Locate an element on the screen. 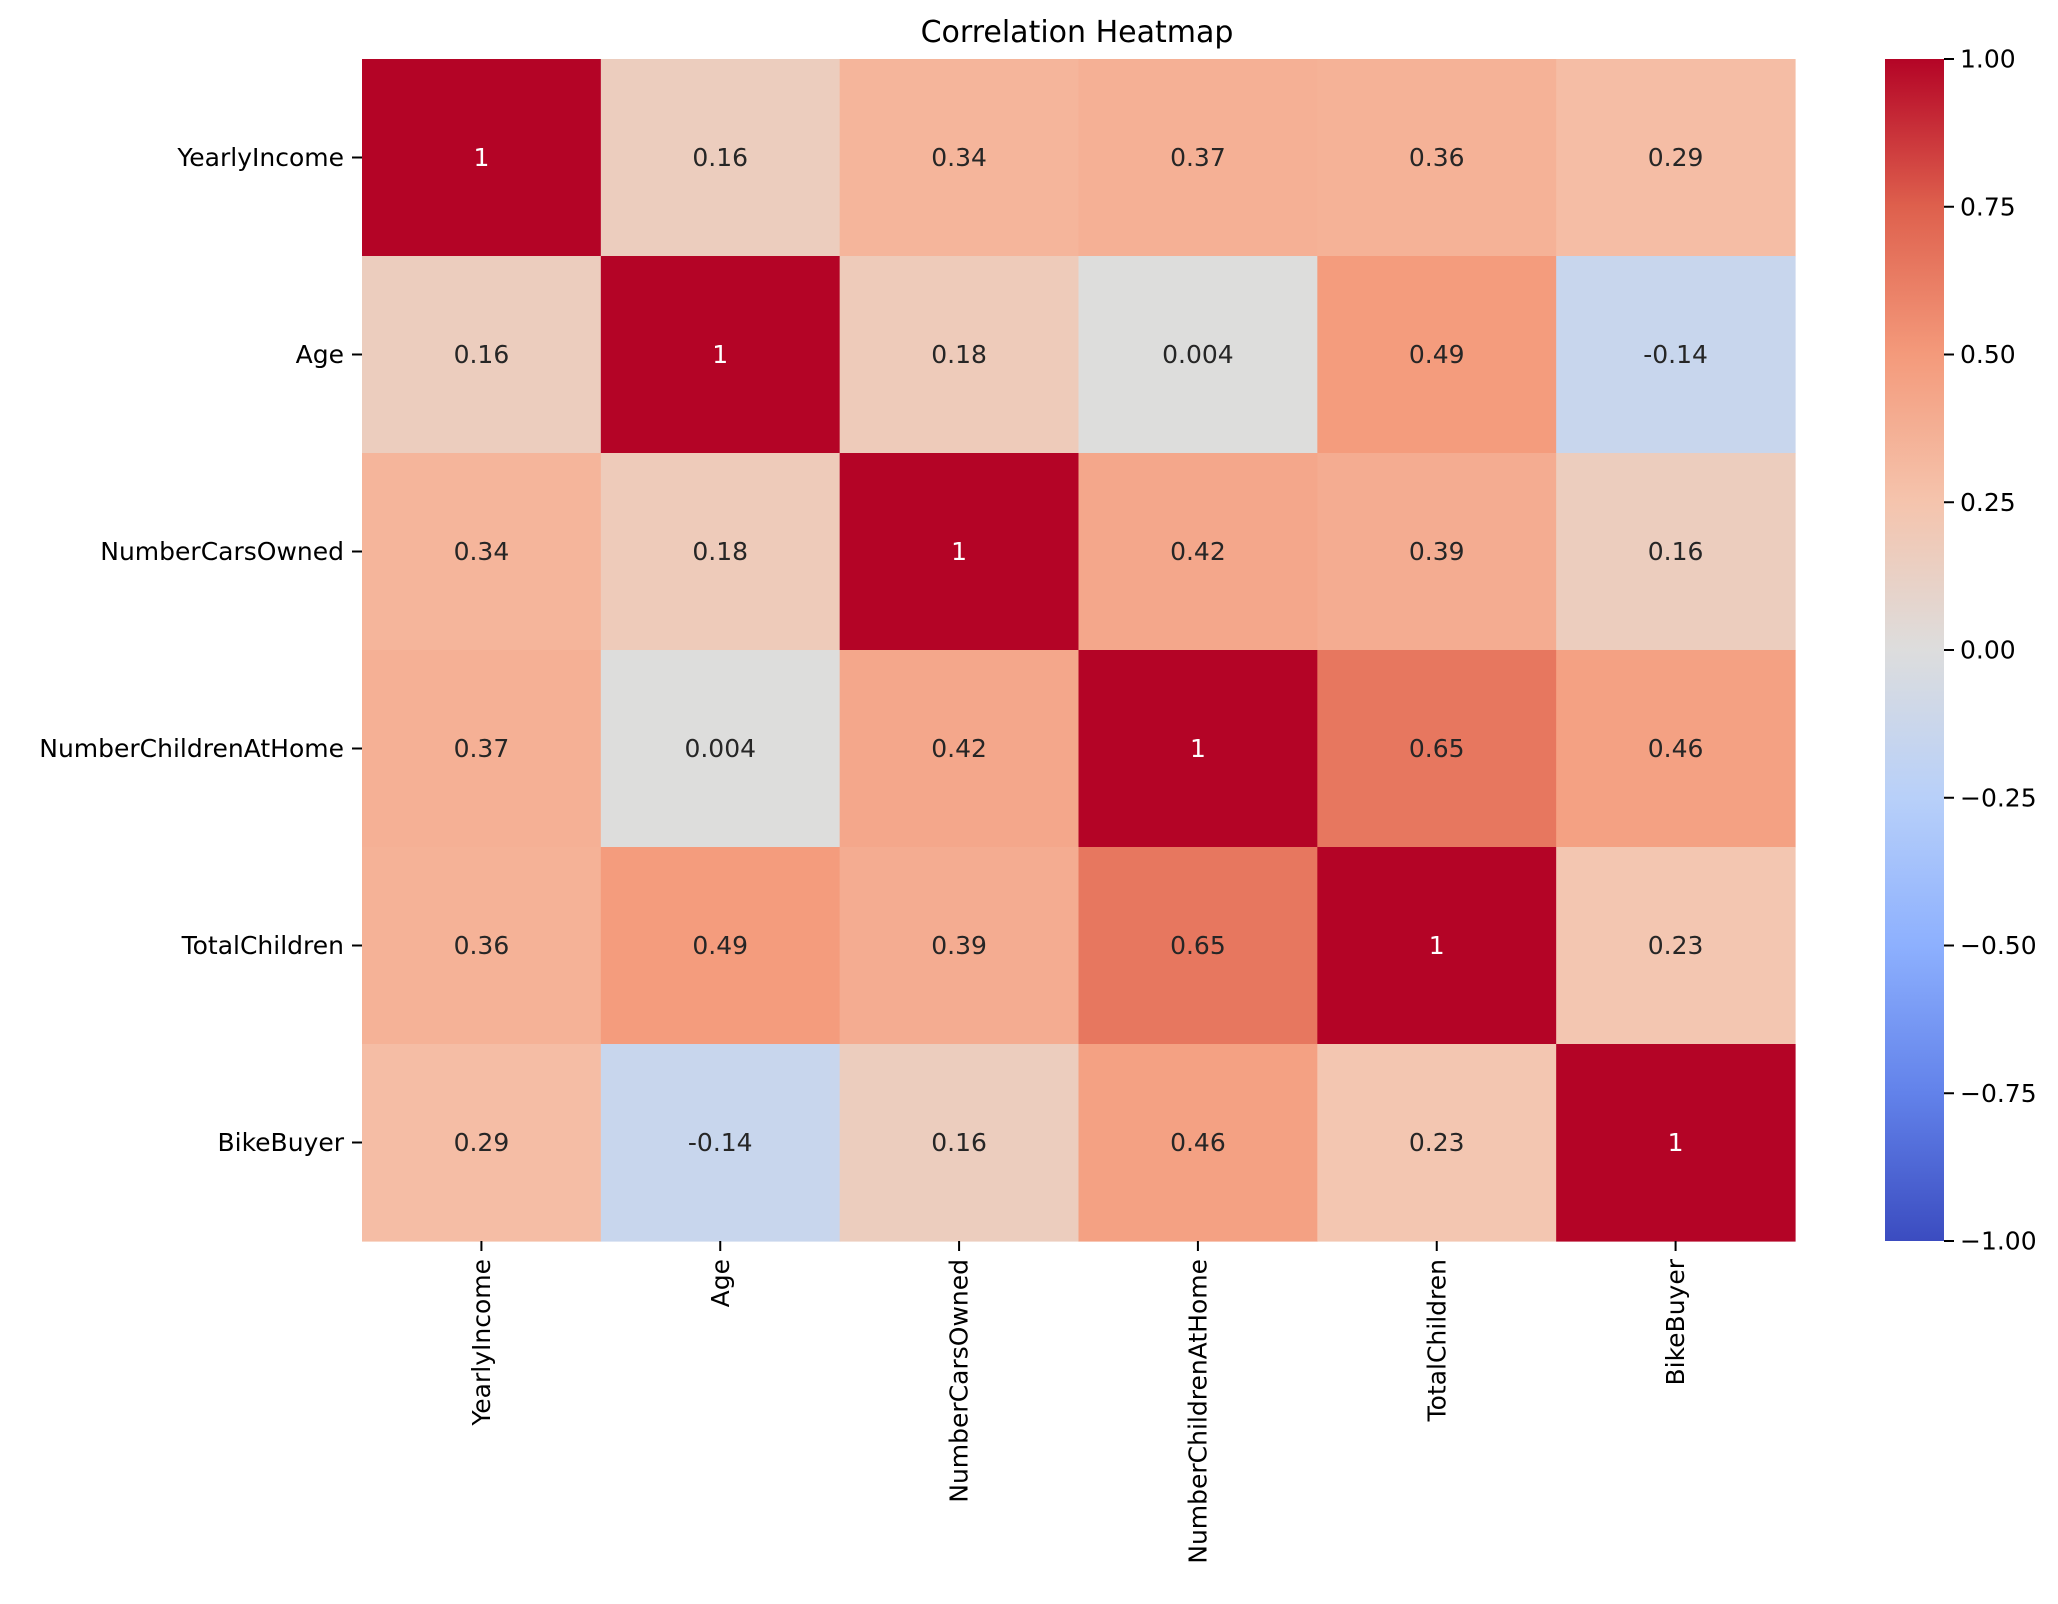 This screenshot has width=2058, height=1604. chart-title: Correlation Heatmap is located at coordinates (1077, 32).